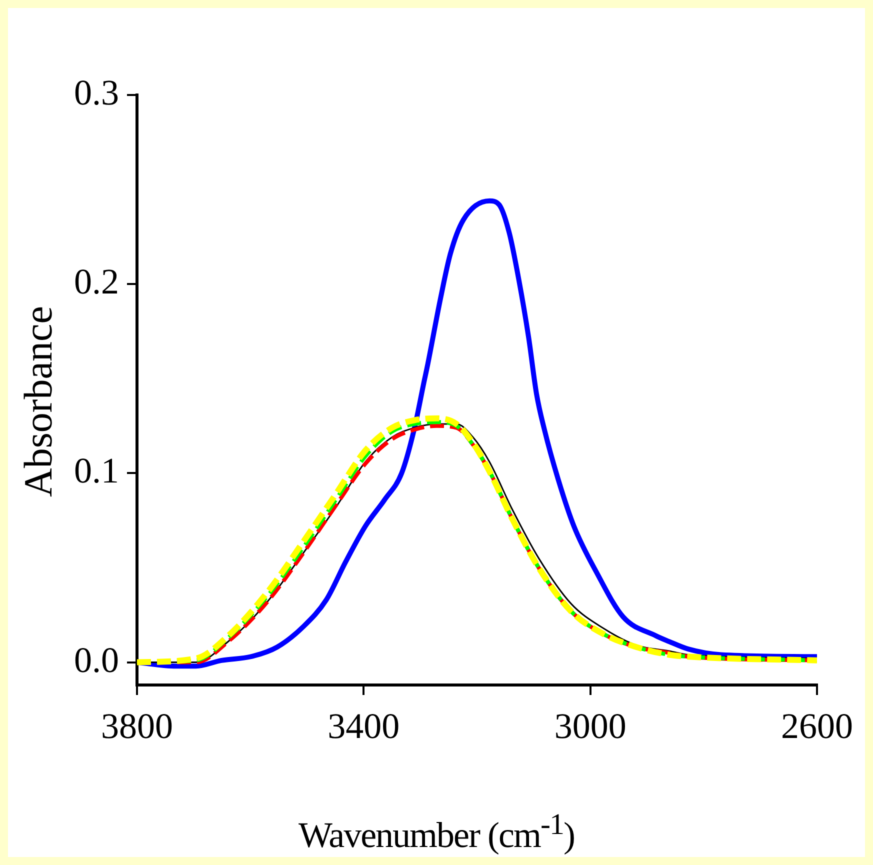 This screenshot has height=865, width=873. Describe the element at coordinates (590, 726) in the screenshot. I see `x-tick-label: 3000` at that location.